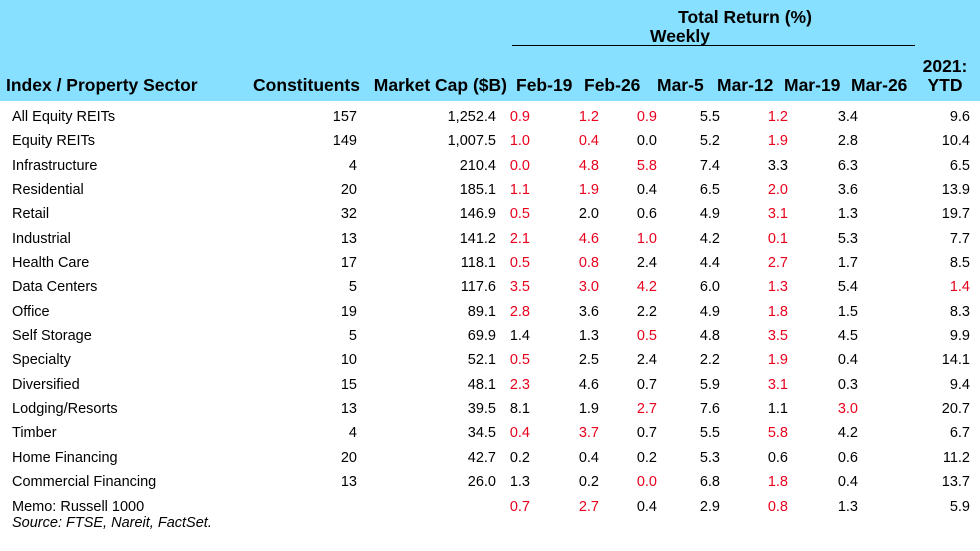 The width and height of the screenshot is (980, 551). What do you see at coordinates (471, 141) in the screenshot?
I see `market-cap-value: 1,007.5` at bounding box center [471, 141].